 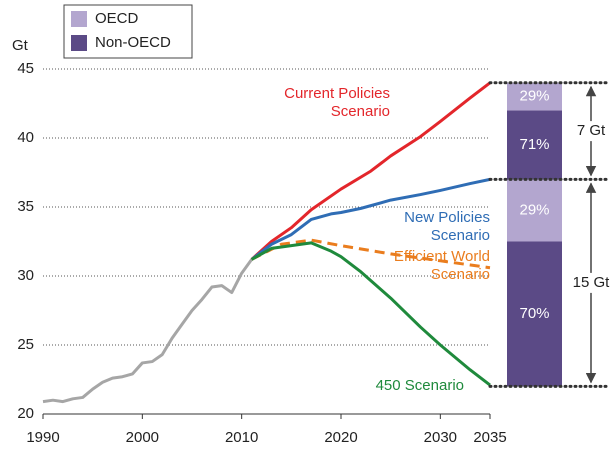 I want to click on y-tick-label: 25, so click(x=25, y=344).